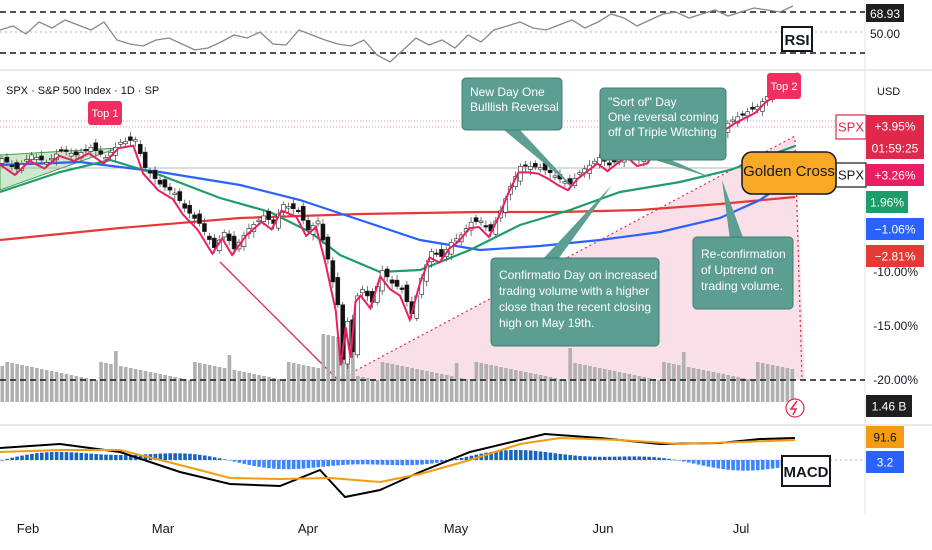 Image resolution: width=932 pixels, height=550 pixels. Describe the element at coordinates (737, 270) in the screenshot. I see `reconfirmation-line: of Uptrend on` at that location.